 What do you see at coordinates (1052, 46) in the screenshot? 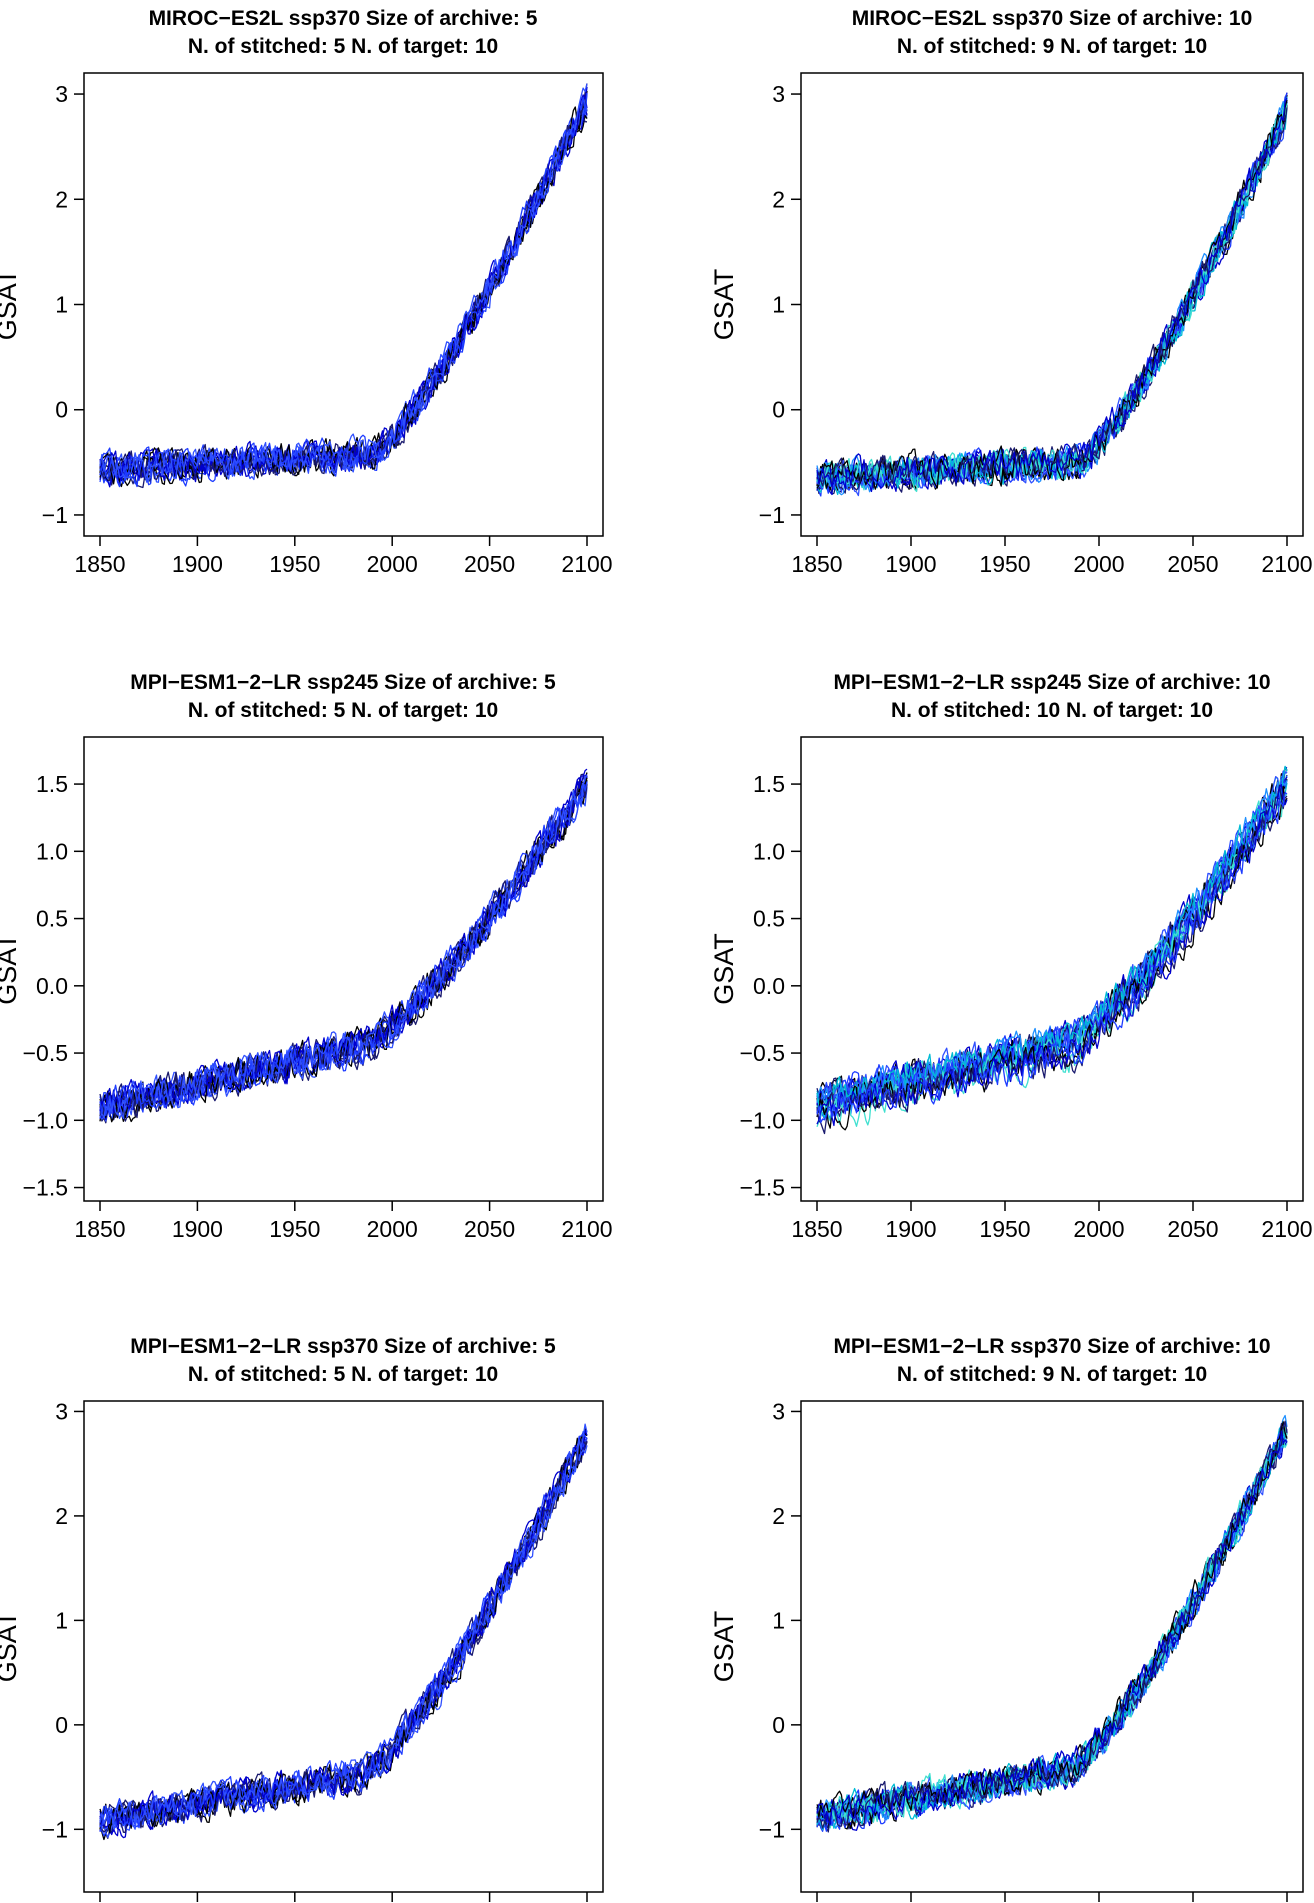
I see `chart-title-line2: N. of stitched: 9 N. of target: 10` at bounding box center [1052, 46].